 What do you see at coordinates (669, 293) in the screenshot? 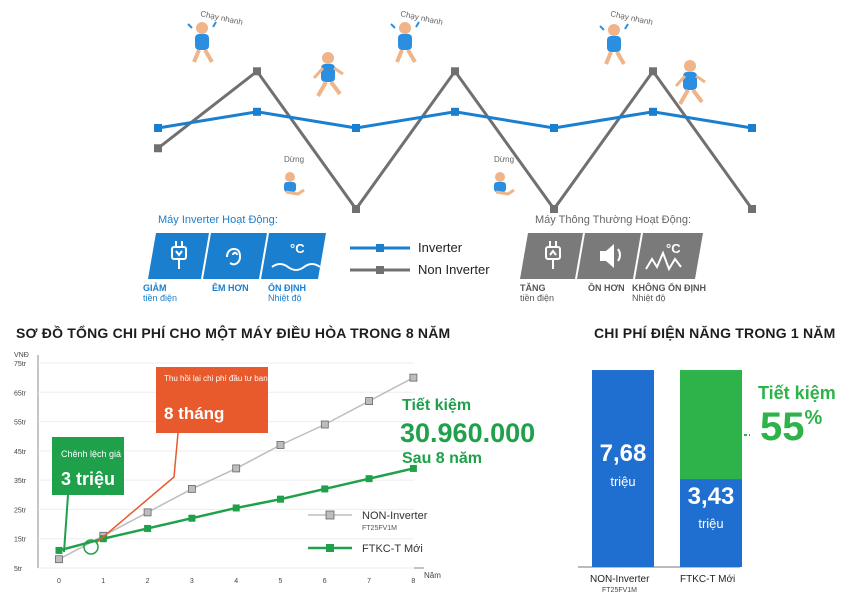
I see `feature-label: KHÔNG ỔN ĐỊNH Nhiệt độ` at bounding box center [669, 293].